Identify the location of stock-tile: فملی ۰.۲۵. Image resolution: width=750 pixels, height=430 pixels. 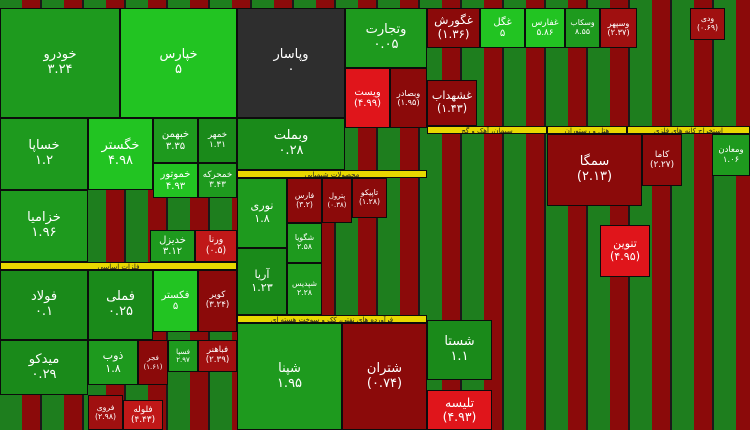
(120, 305).